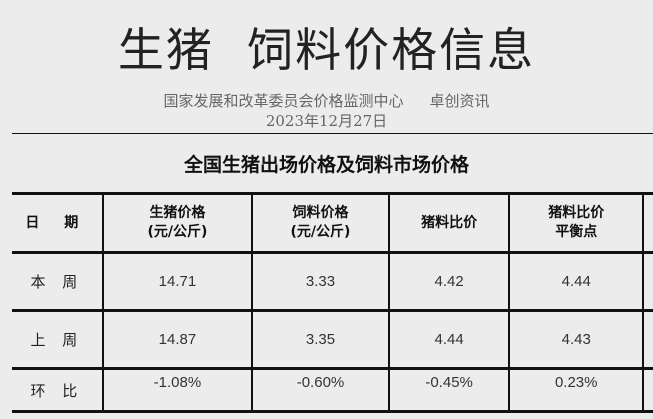 Image resolution: width=653 pixels, height=419 pixels. I want to click on cell: -0.60%, so click(320, 390).